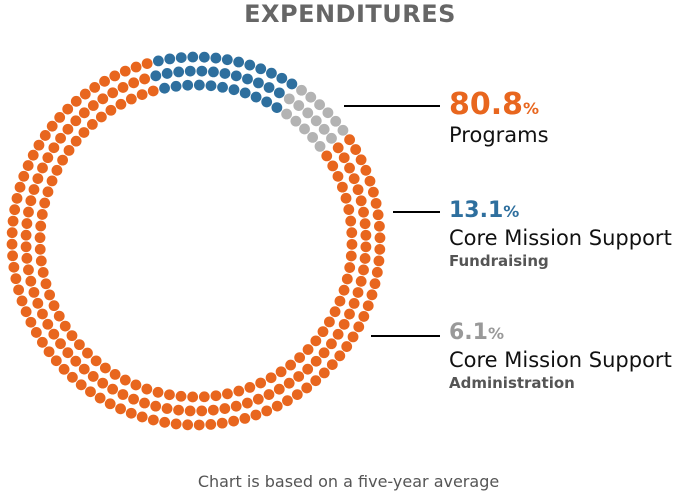  I want to click on category-label-programs: Programs, so click(499, 135).